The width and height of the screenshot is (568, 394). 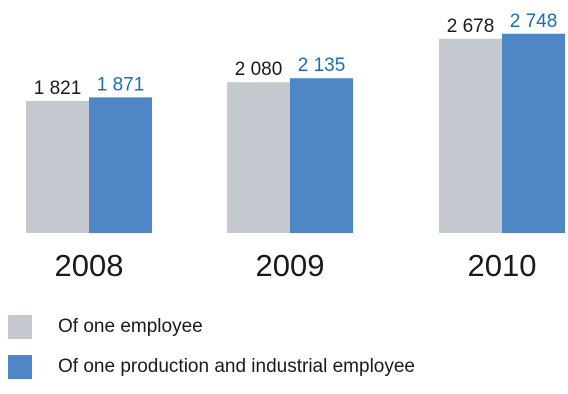 What do you see at coordinates (58, 88) in the screenshot?
I see `value-label-2008-series-0: 1 821` at bounding box center [58, 88].